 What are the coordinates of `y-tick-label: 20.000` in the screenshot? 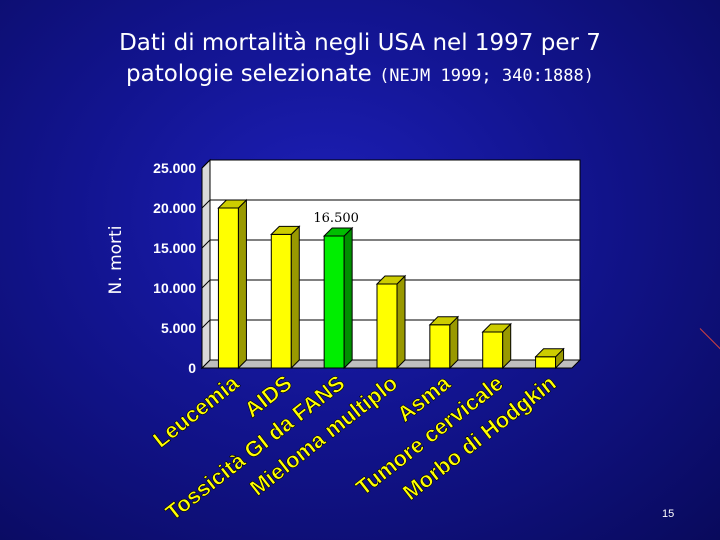 It's located at (174, 208).